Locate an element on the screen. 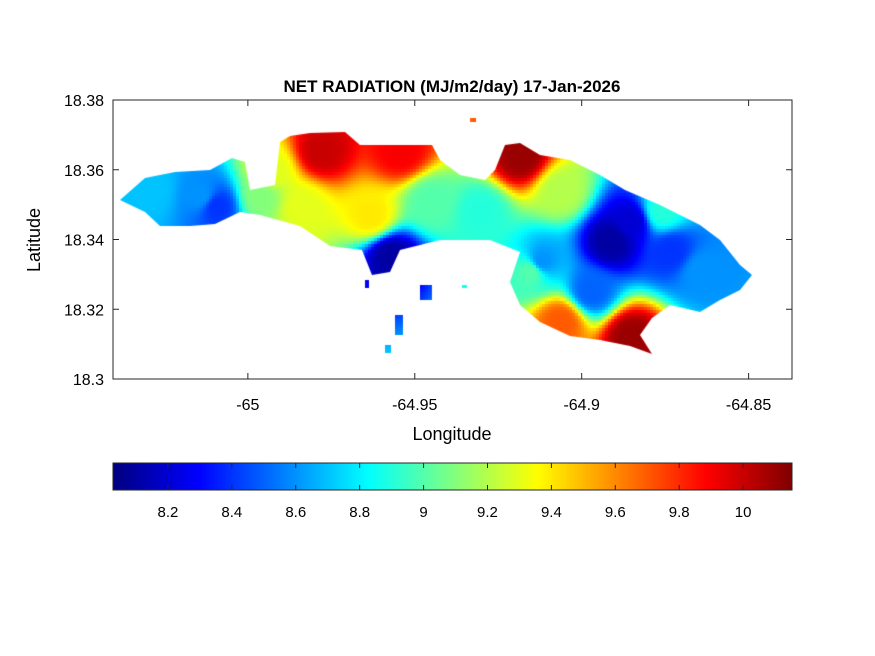 This screenshot has height=656, width=875. colorbar-tick-label: 8.2 is located at coordinates (168, 512).